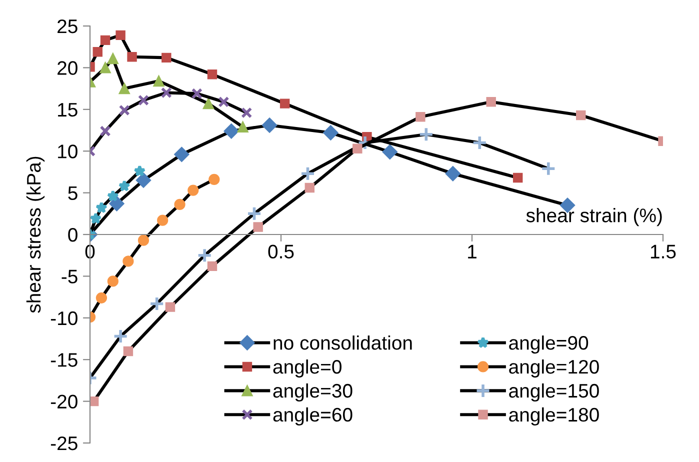  Describe the element at coordinates (307, 368) in the screenshot. I see `legend-label: angle=0` at that location.